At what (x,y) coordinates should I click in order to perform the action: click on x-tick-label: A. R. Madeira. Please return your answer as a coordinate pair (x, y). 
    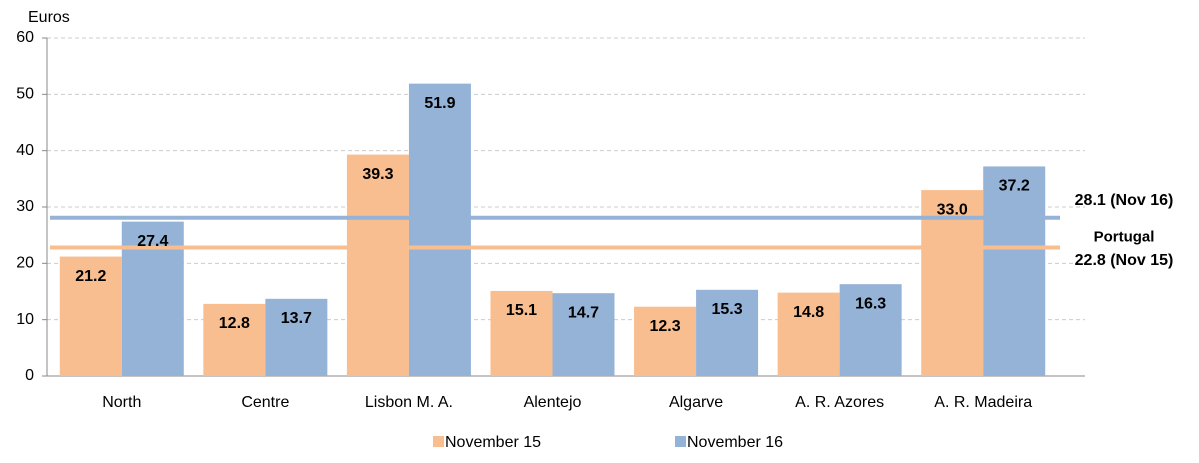
    Looking at the image, I should click on (983, 402).